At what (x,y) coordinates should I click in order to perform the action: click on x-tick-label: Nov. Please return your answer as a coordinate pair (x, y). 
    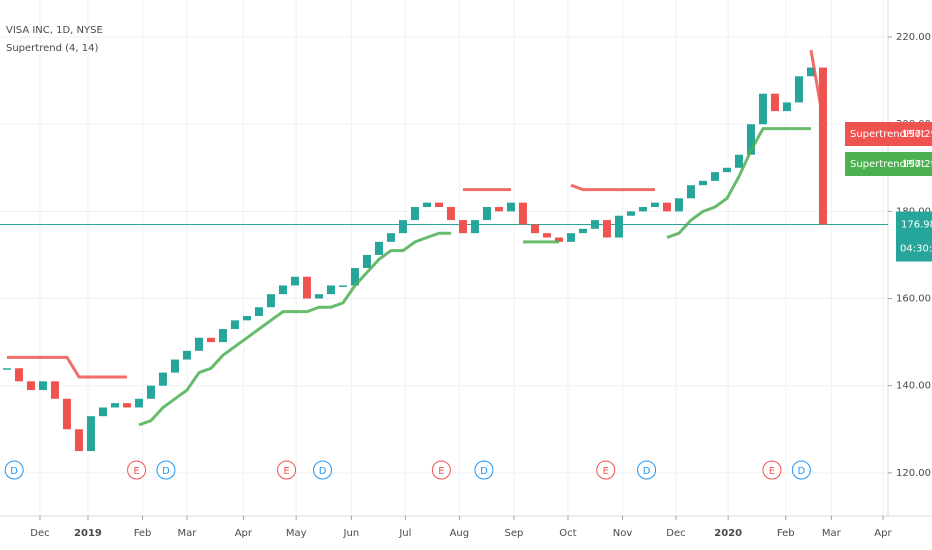
    Looking at the image, I should click on (623, 533).